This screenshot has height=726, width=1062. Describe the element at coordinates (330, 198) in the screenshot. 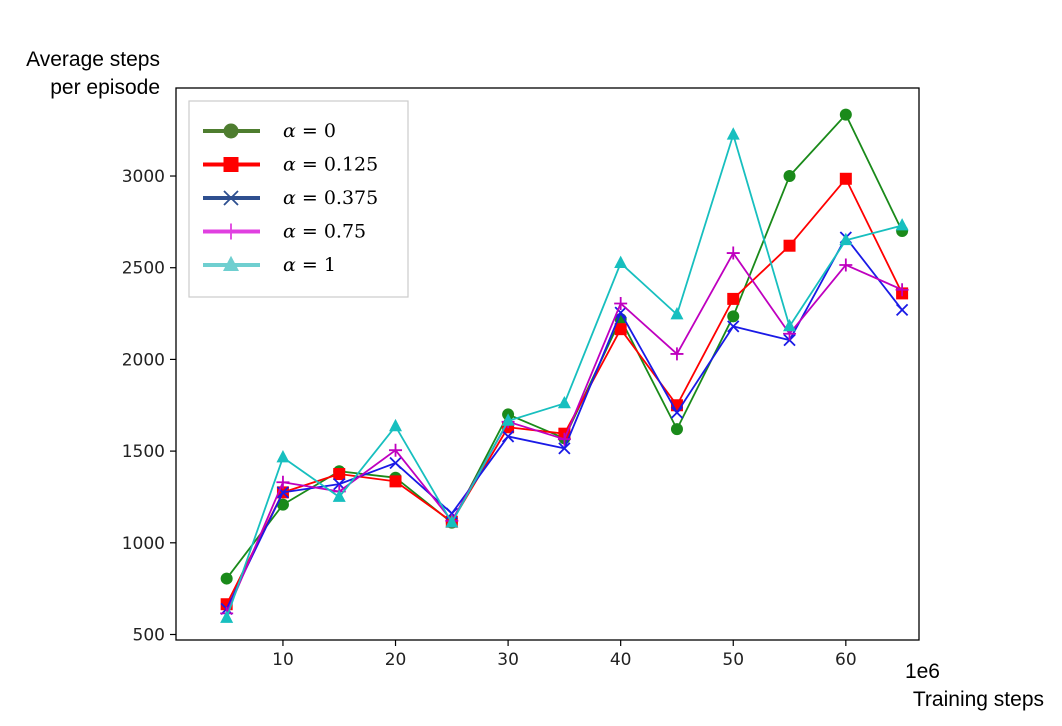

I see `legend-label: α = 0.375` at that location.